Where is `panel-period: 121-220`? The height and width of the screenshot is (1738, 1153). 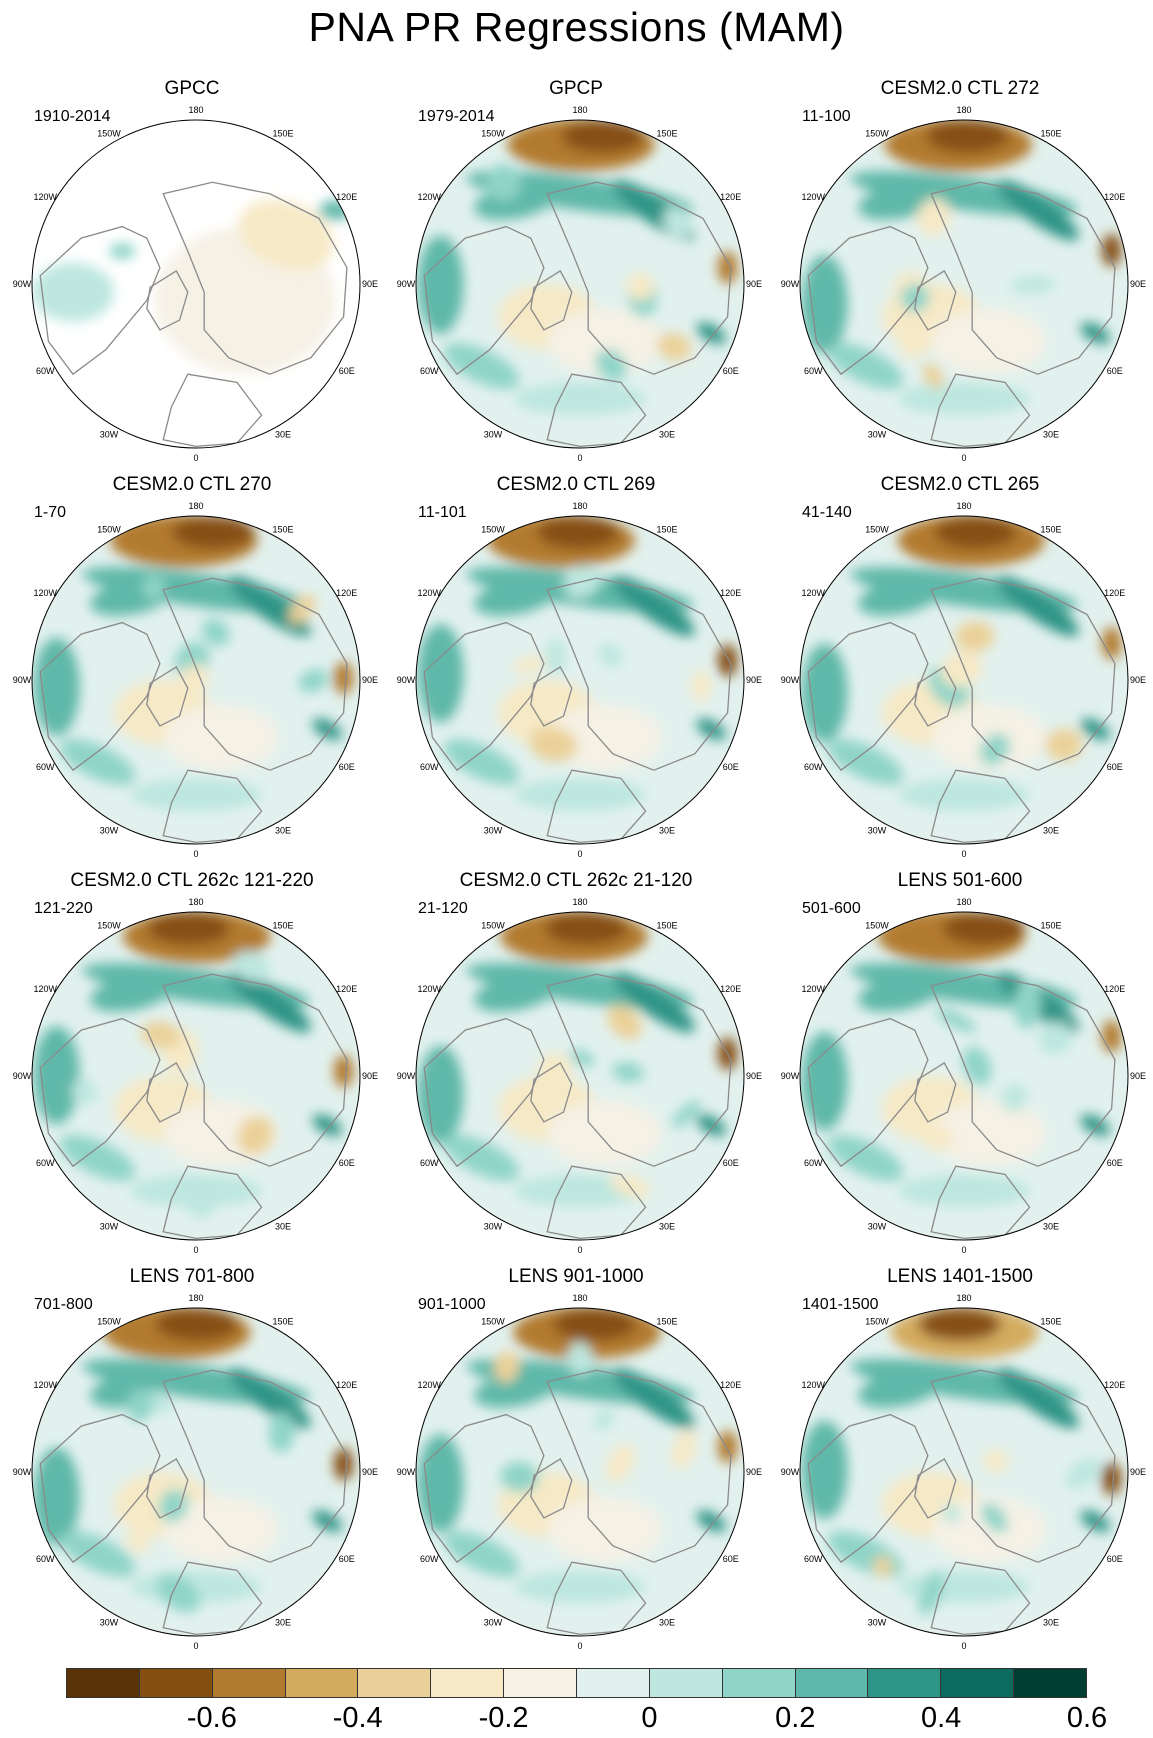 panel-period: 121-220 is located at coordinates (63, 908).